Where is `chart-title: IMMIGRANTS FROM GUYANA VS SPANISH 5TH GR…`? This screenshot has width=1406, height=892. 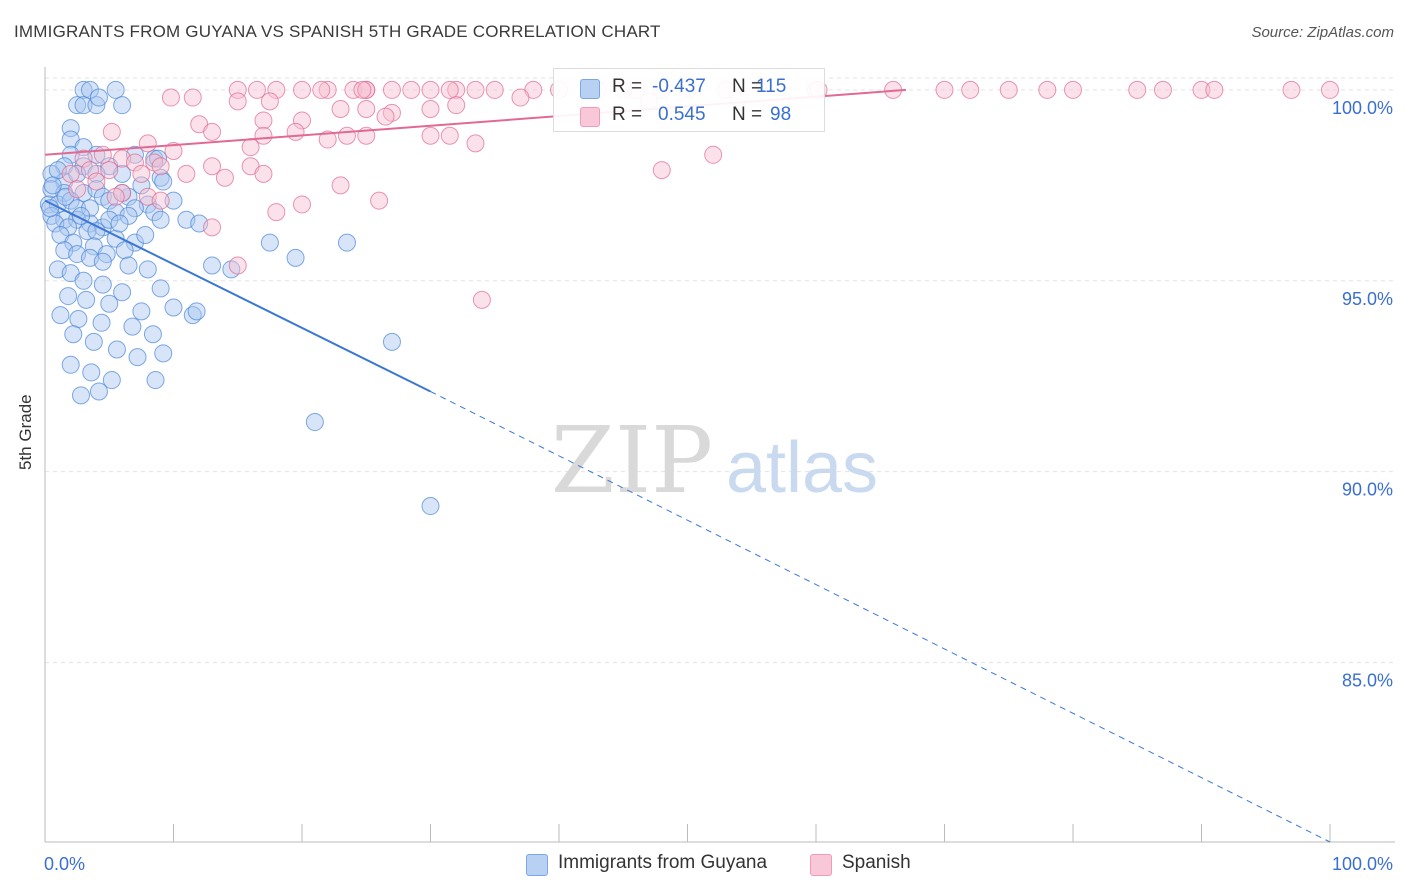 chart-title: IMMIGRANTS FROM GUYANA VS SPANISH 5TH GR… is located at coordinates (337, 31).